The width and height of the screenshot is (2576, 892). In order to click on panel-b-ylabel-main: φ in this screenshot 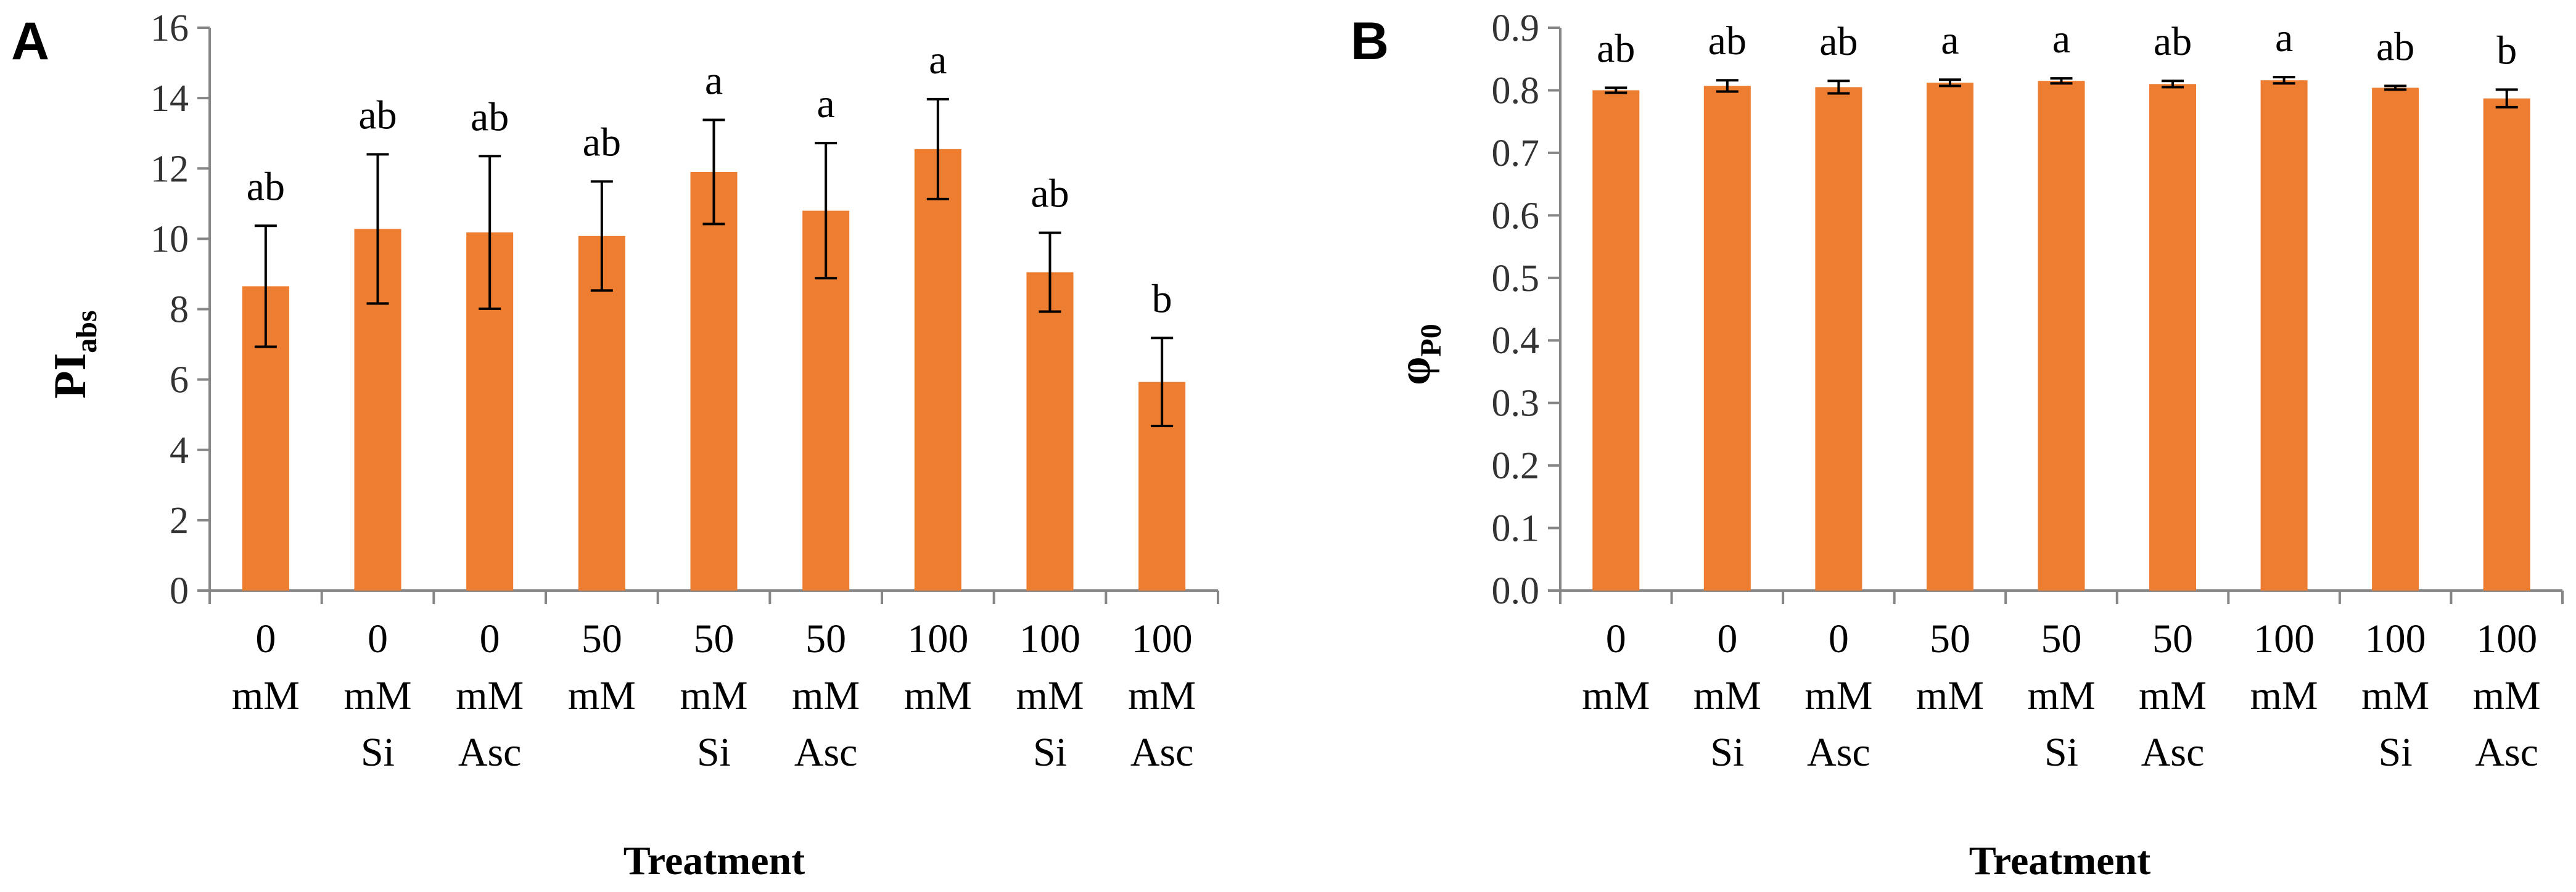, I will do `click(1414, 371)`.